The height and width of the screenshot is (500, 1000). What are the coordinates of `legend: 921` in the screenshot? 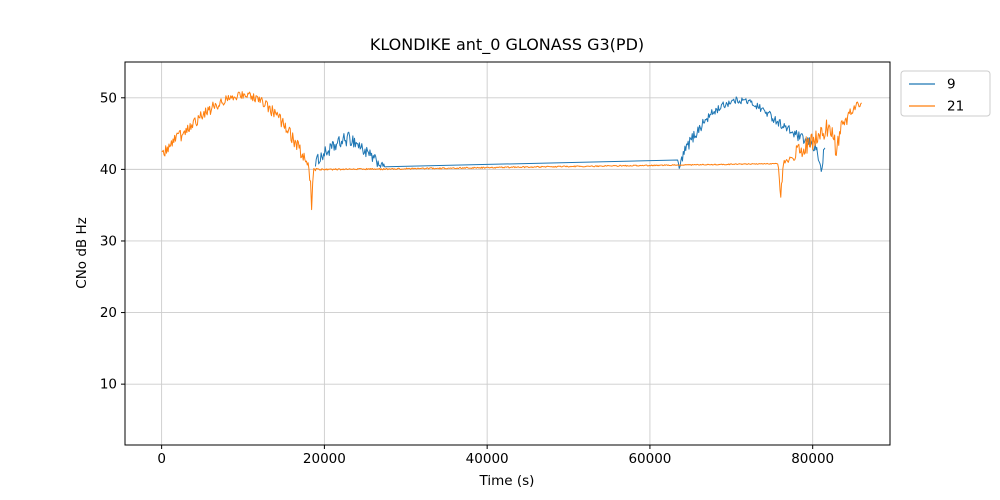 It's located at (945, 93).